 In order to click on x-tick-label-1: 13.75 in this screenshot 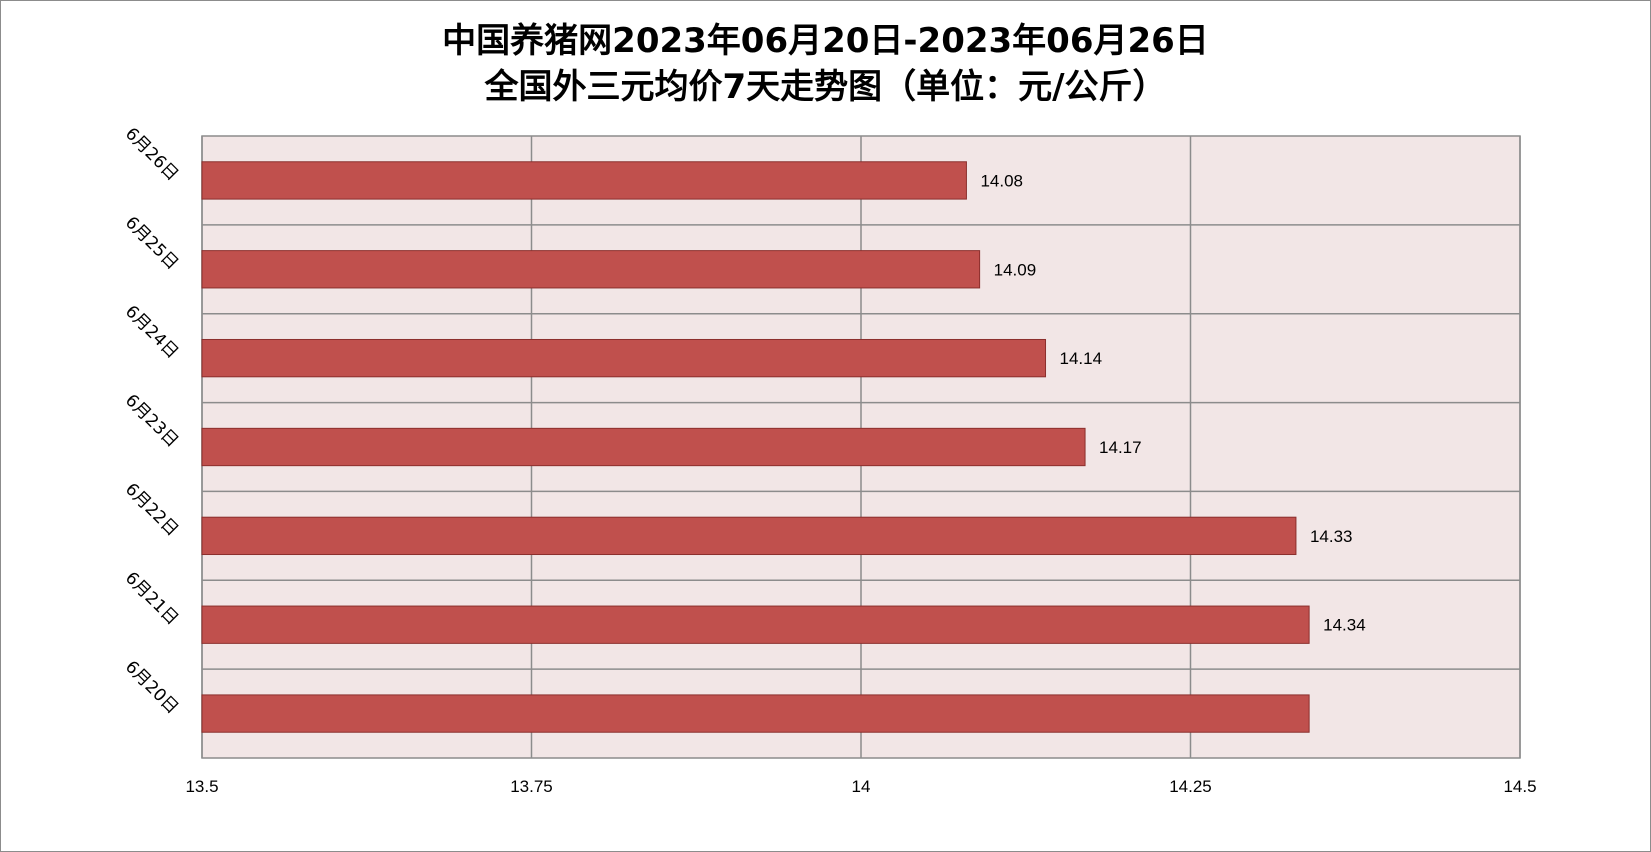, I will do `click(531, 786)`.